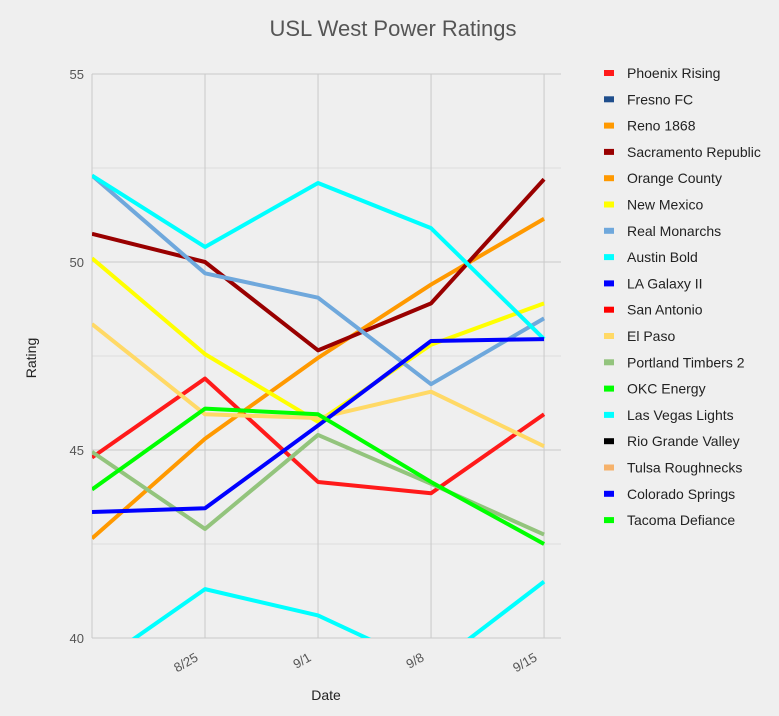 This screenshot has width=779, height=716. I want to click on legend-label-tulsa-roughnecks: Tulsa Roughnecks, so click(684, 468).